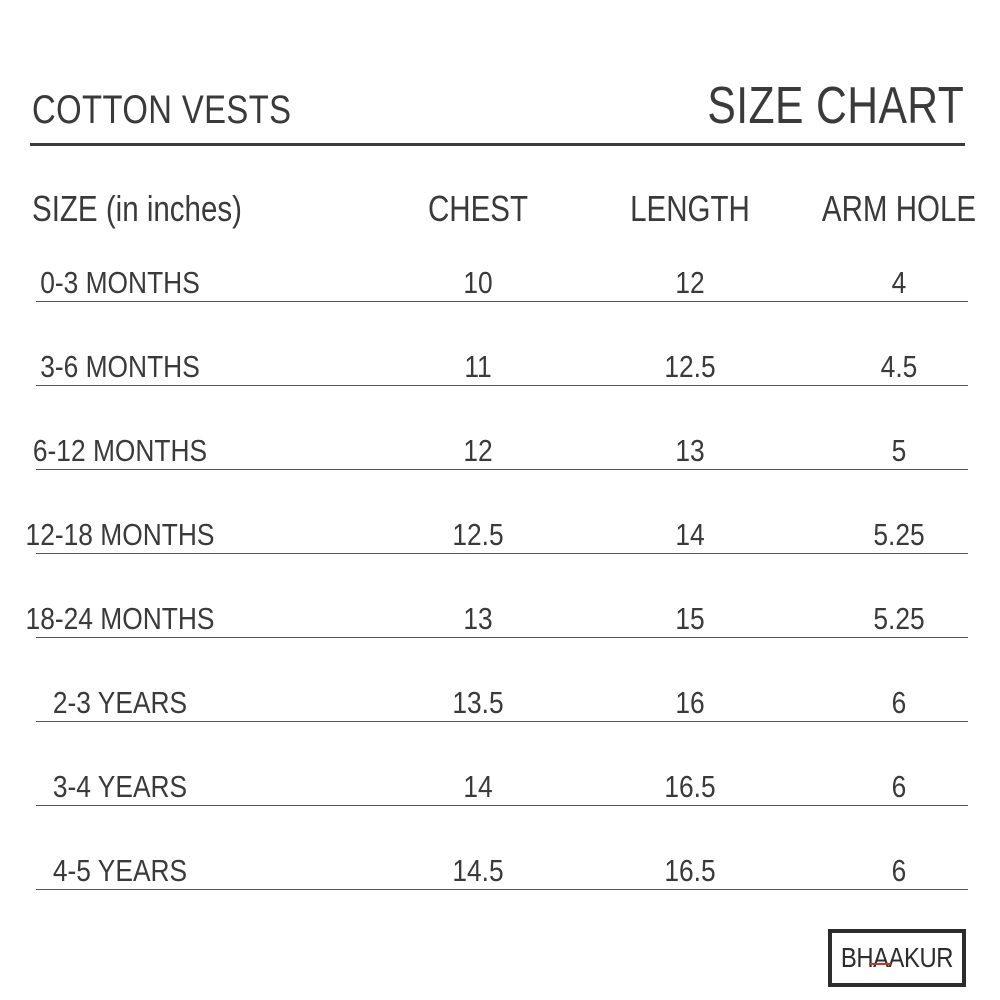  I want to click on length-cell: 13, so click(690, 450).